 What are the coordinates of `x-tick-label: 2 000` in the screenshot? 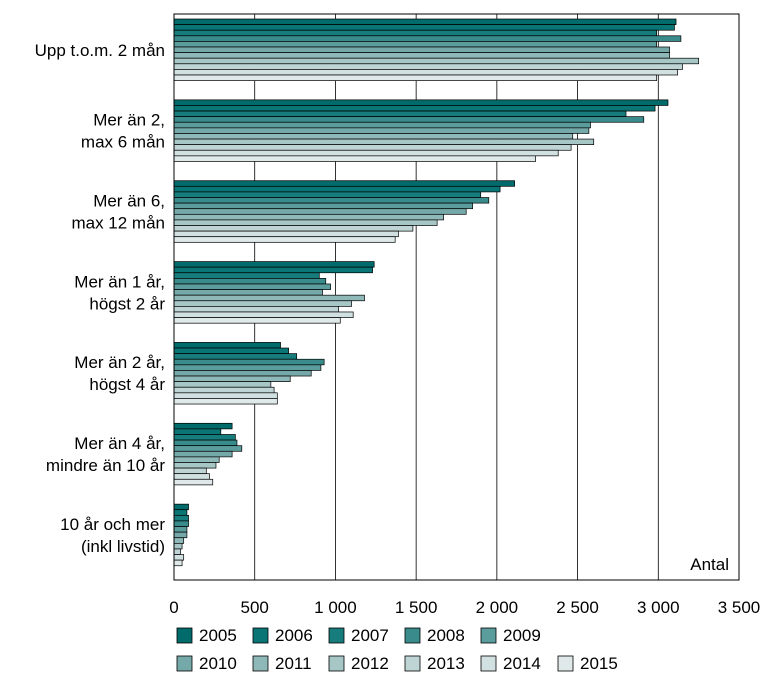 It's located at (497, 607).